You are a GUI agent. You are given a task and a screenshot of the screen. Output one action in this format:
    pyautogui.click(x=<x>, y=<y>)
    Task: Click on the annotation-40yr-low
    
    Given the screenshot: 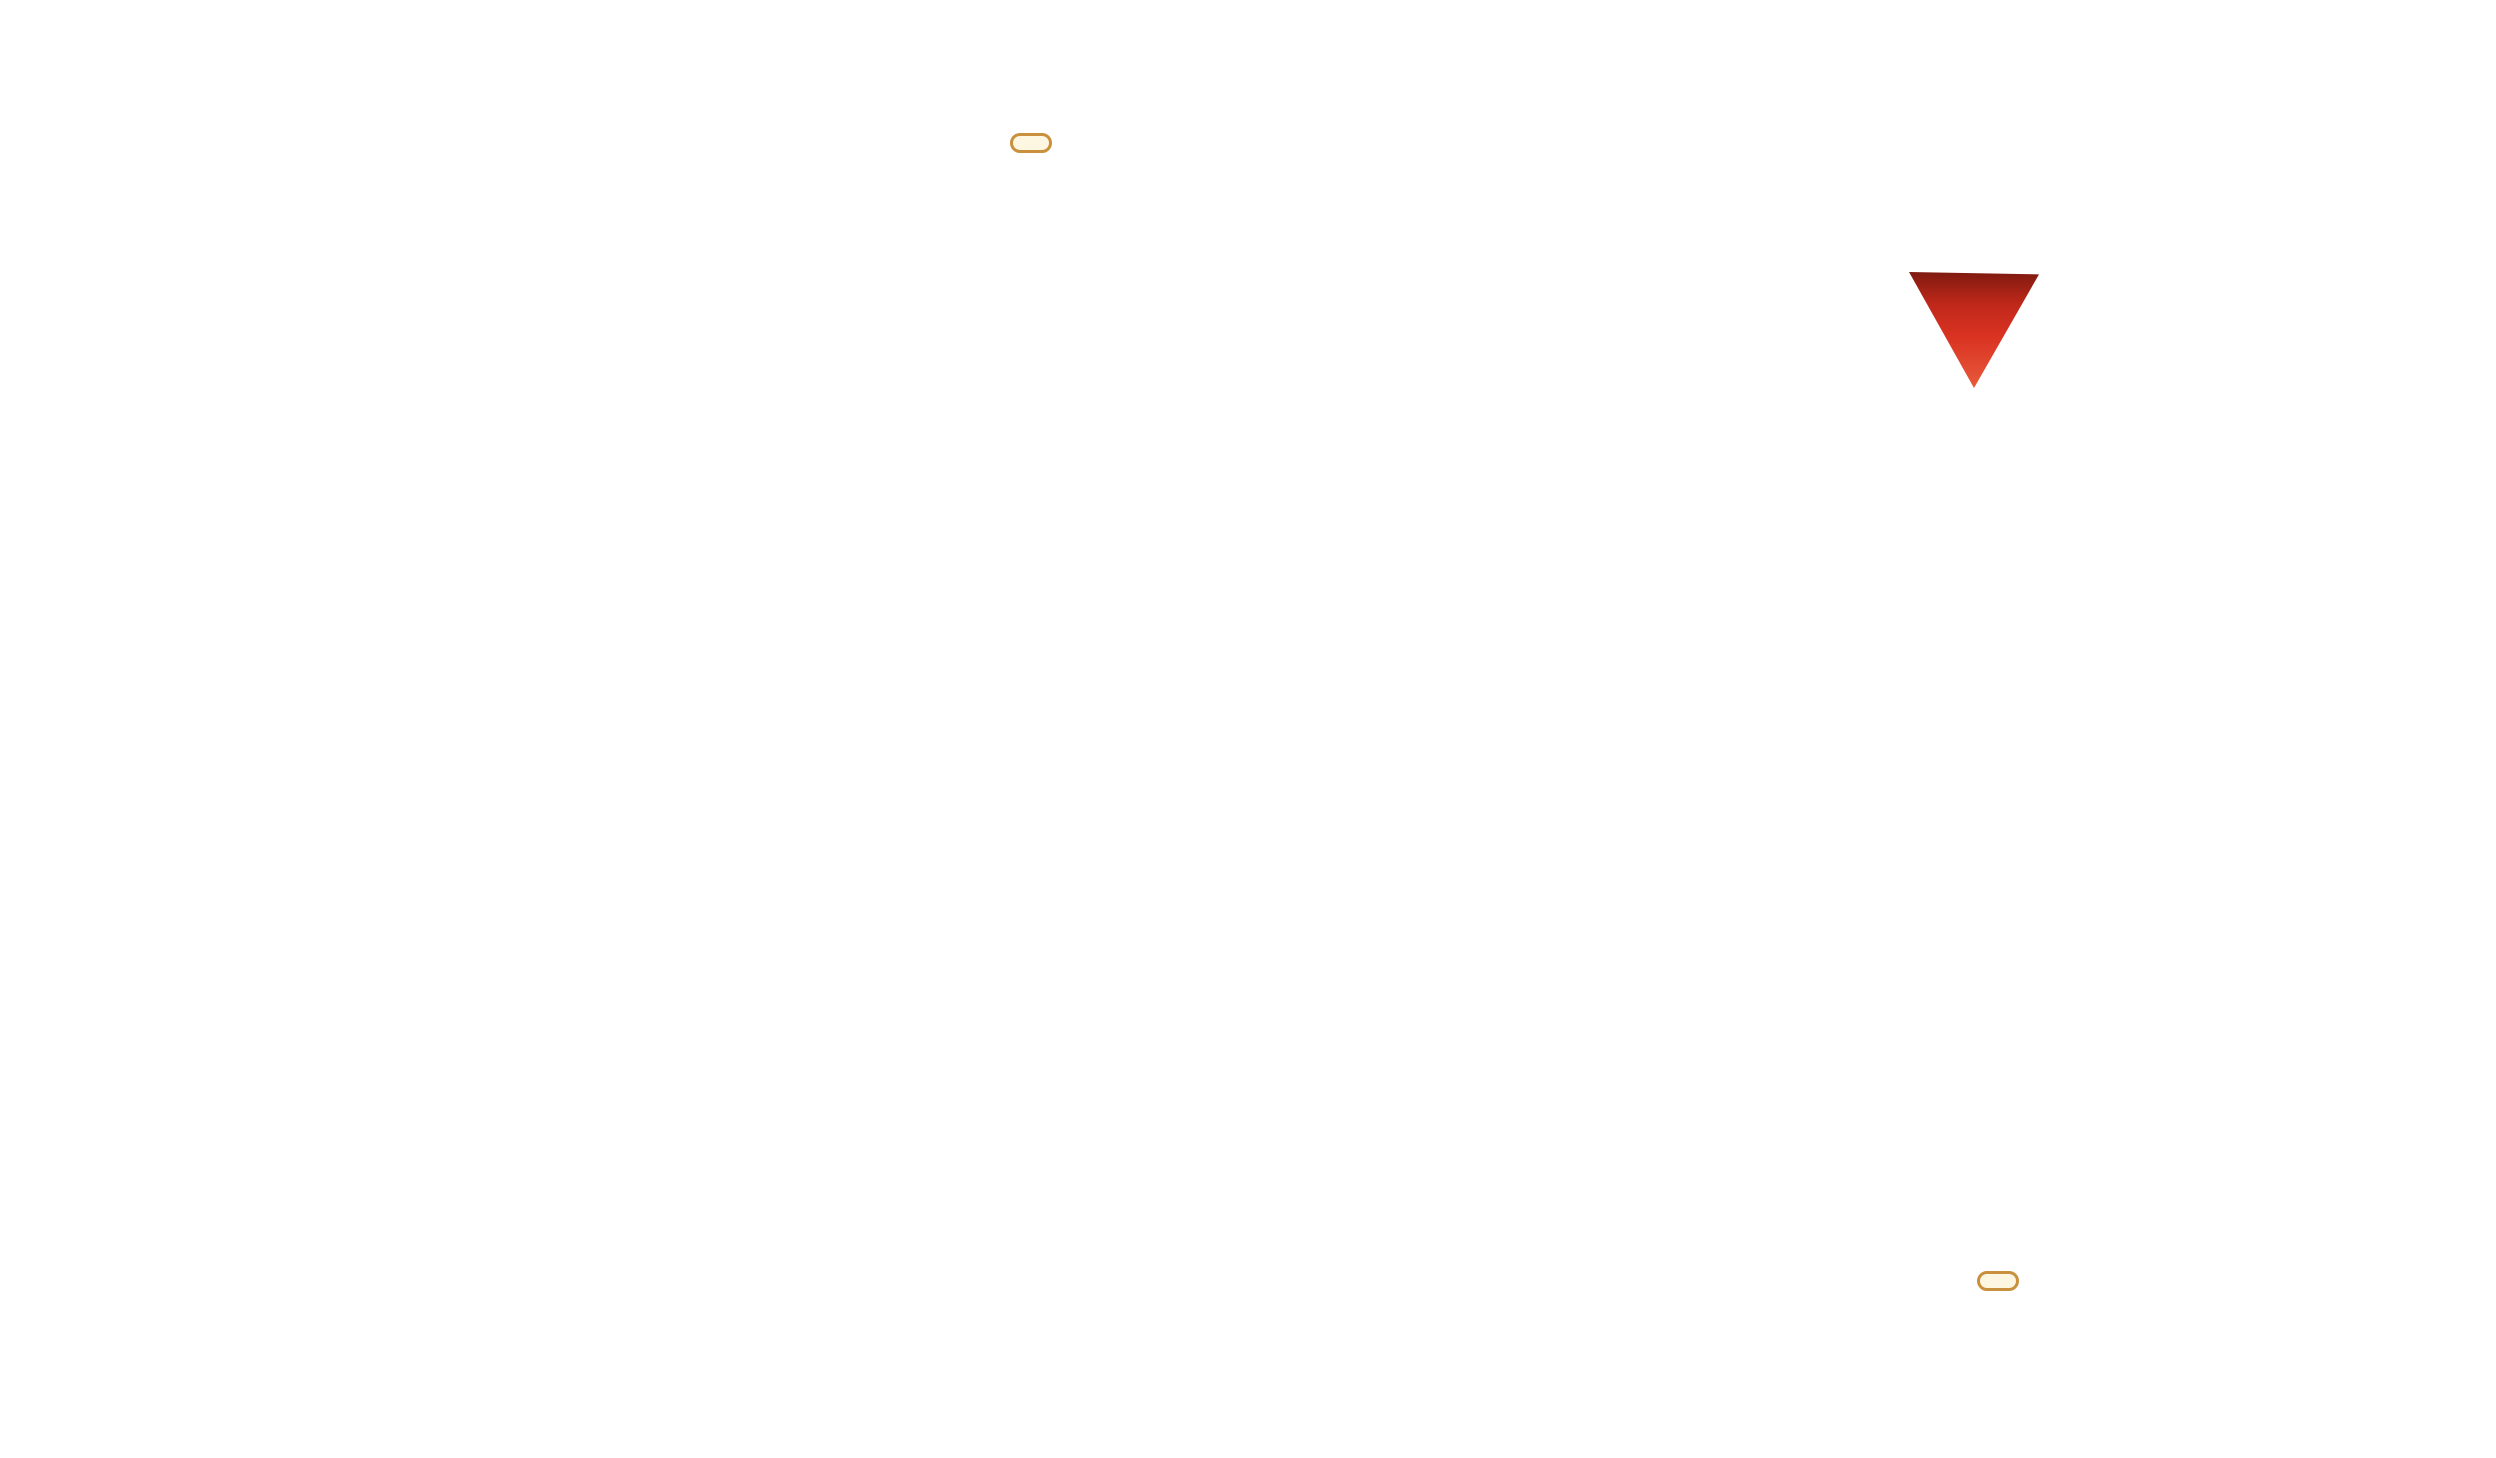 What is the action you would take?
    pyautogui.click(x=1998, y=1281)
    